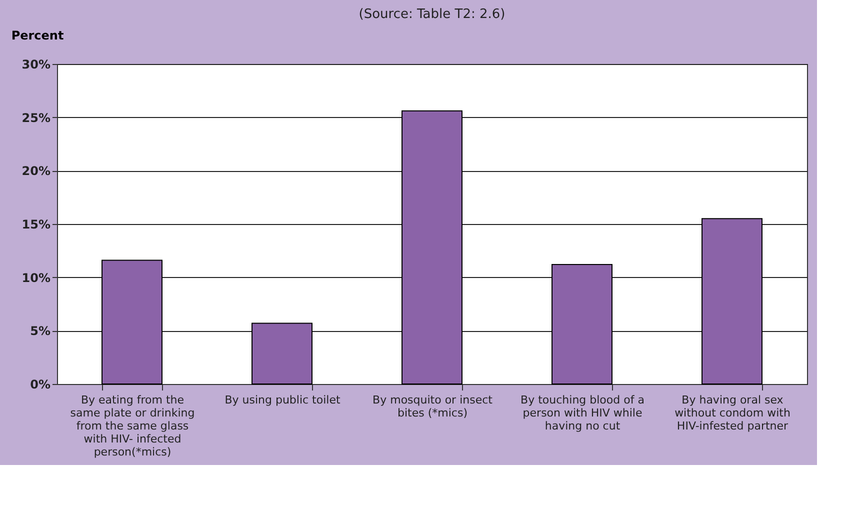  I want to click on y-axis-title: Percent, so click(37, 35).